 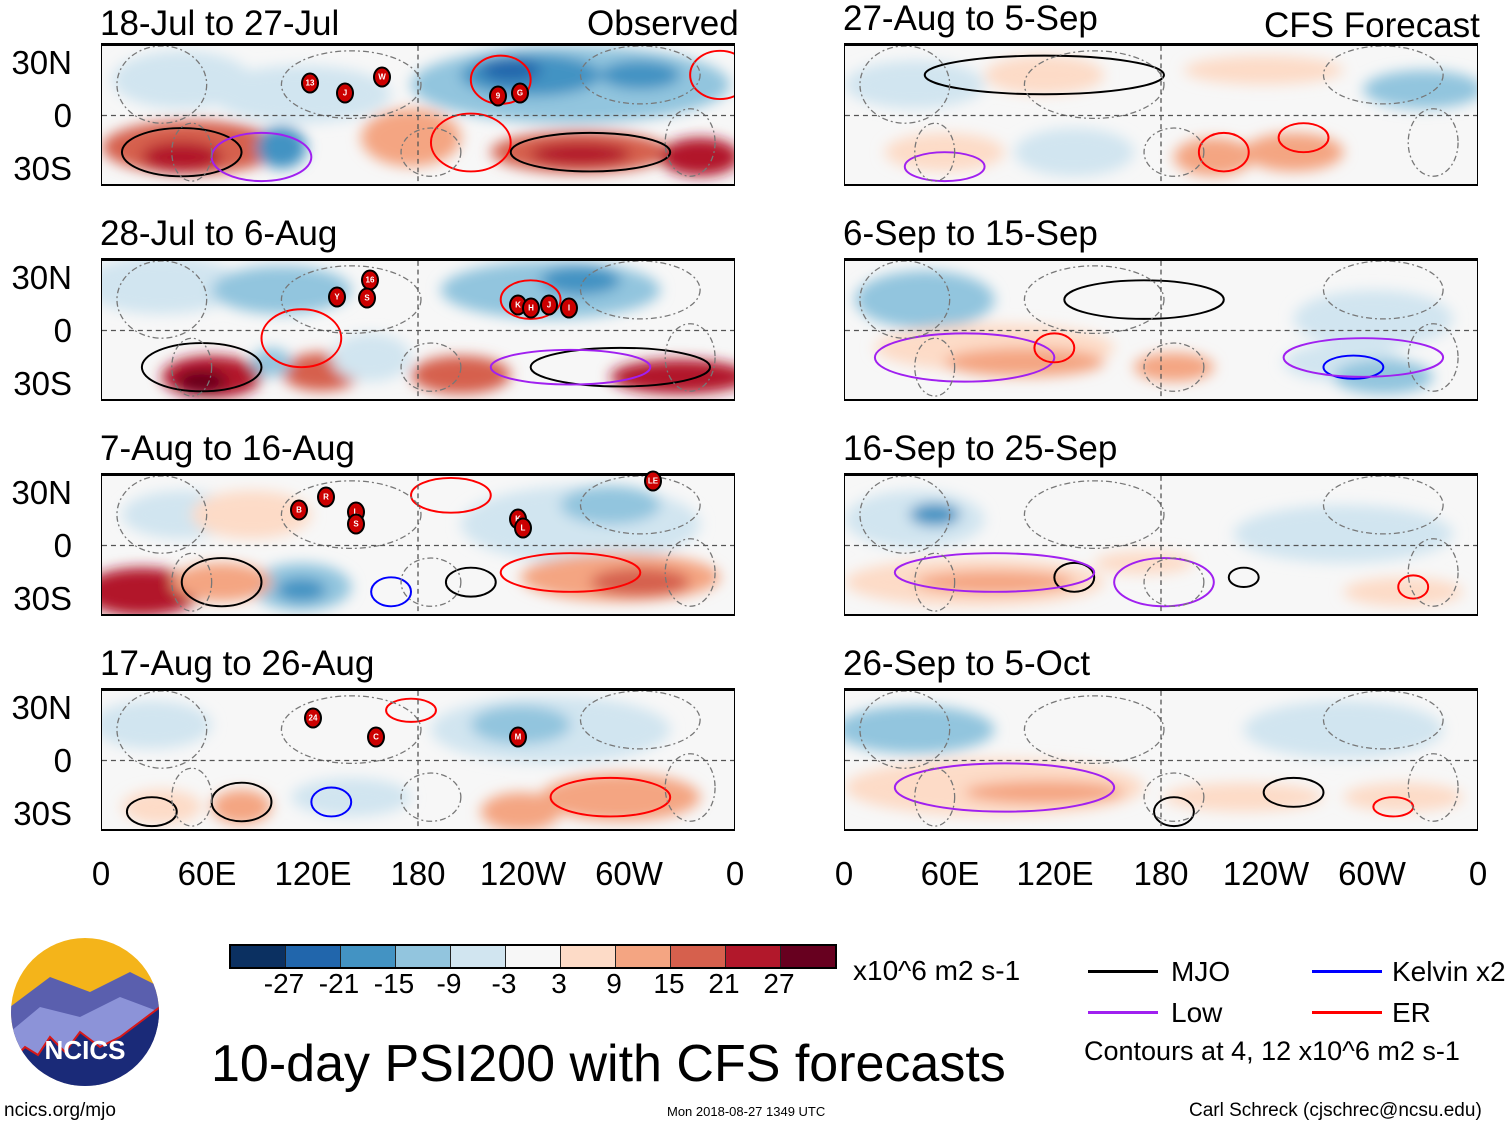 What do you see at coordinates (42, 383) in the screenshot?
I see `y-tick-label: 30S` at bounding box center [42, 383].